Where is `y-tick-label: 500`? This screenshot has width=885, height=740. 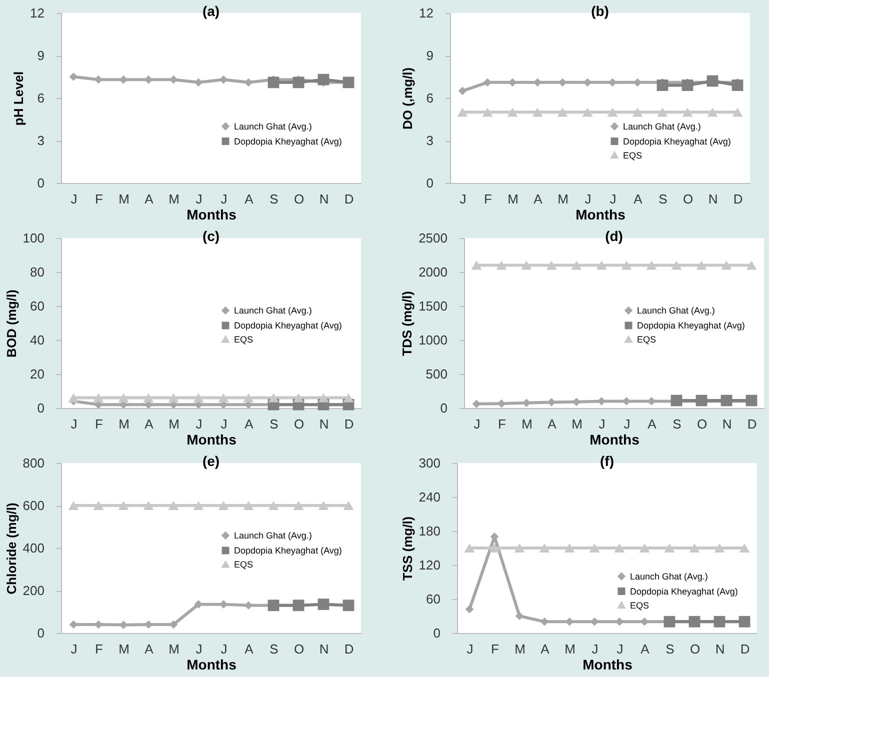 y-tick-label: 500 is located at coordinates (437, 374).